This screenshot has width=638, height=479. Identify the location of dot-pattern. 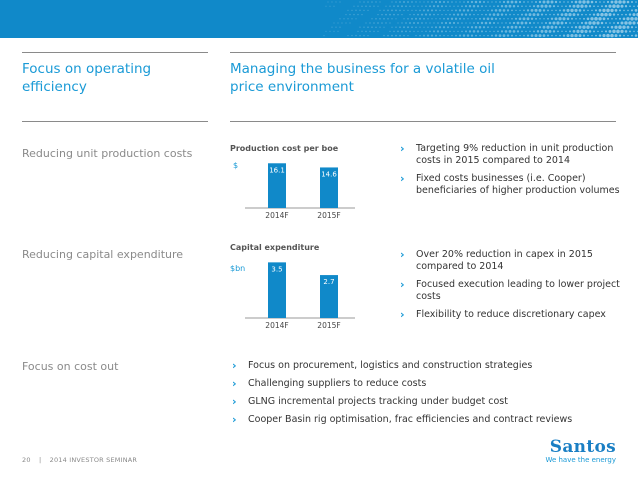
(480, 19).